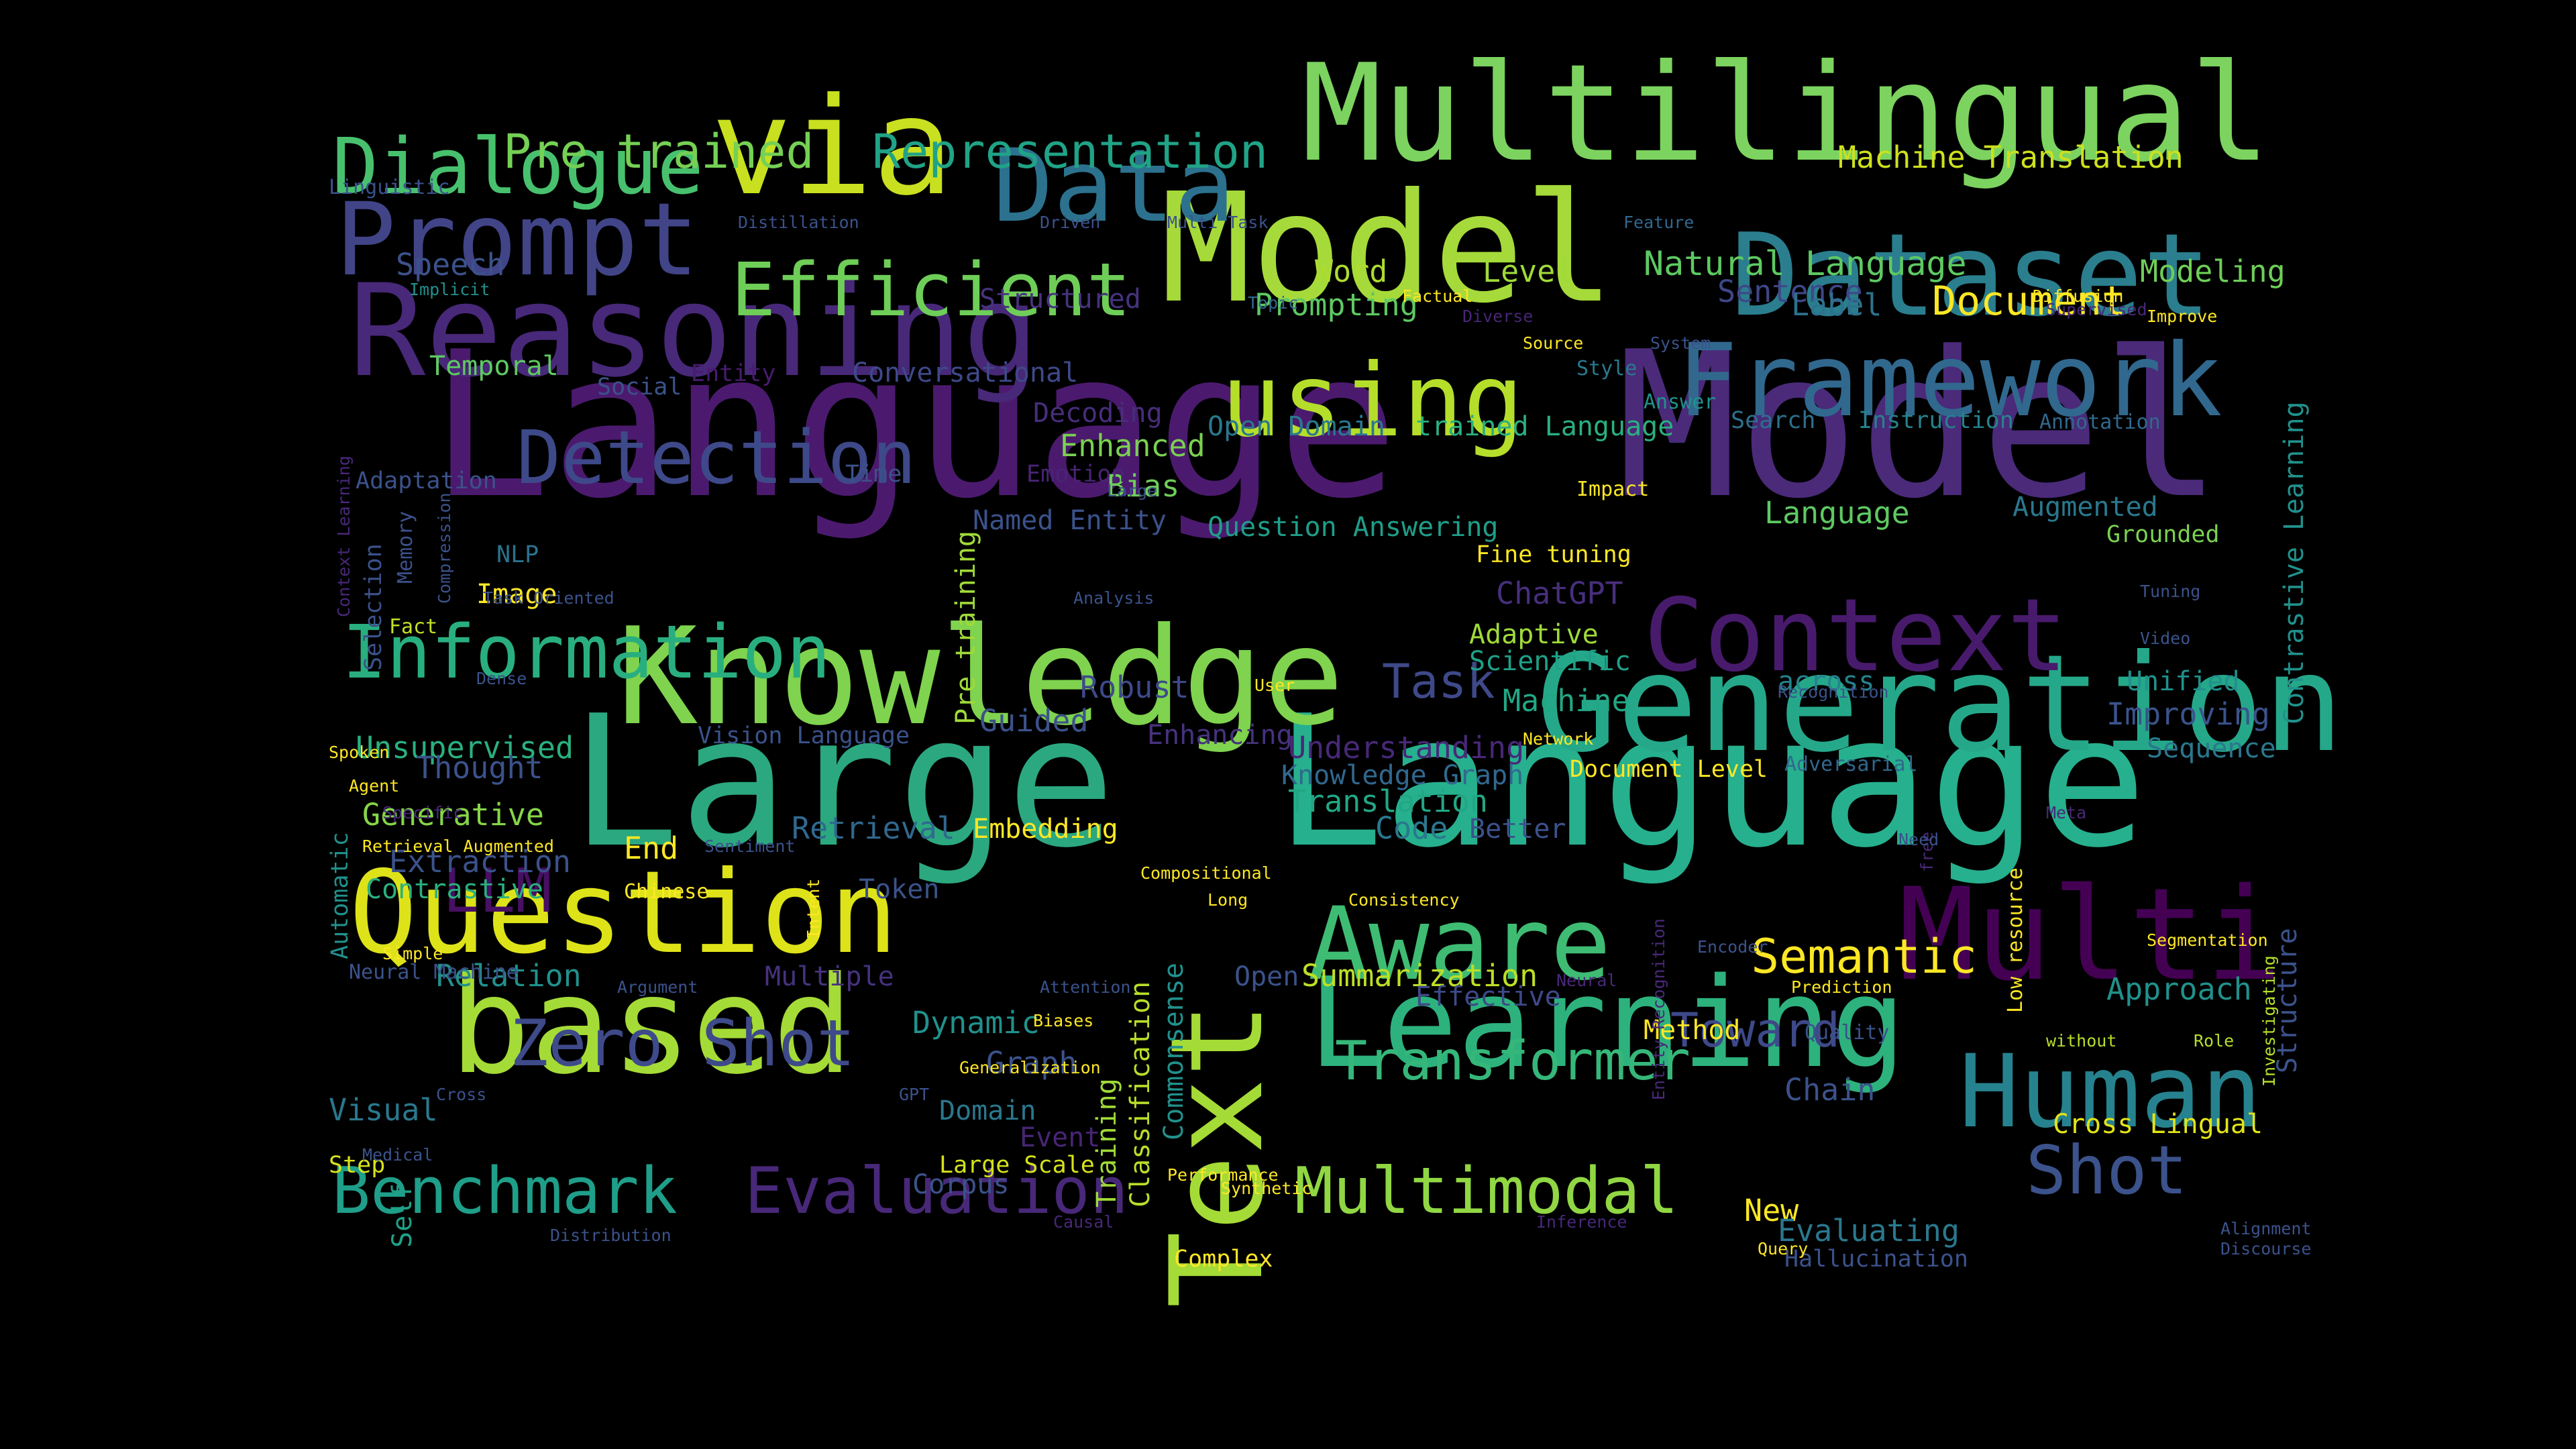  I want to click on word-image: Image, so click(516, 594).